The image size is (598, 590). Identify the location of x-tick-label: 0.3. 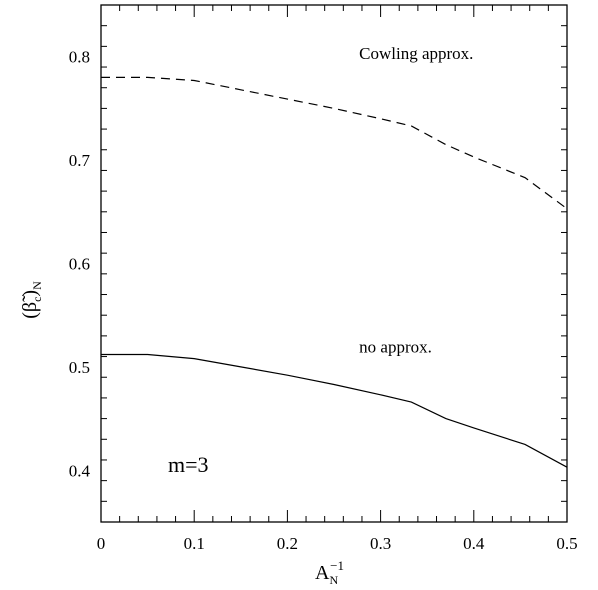
(380, 543).